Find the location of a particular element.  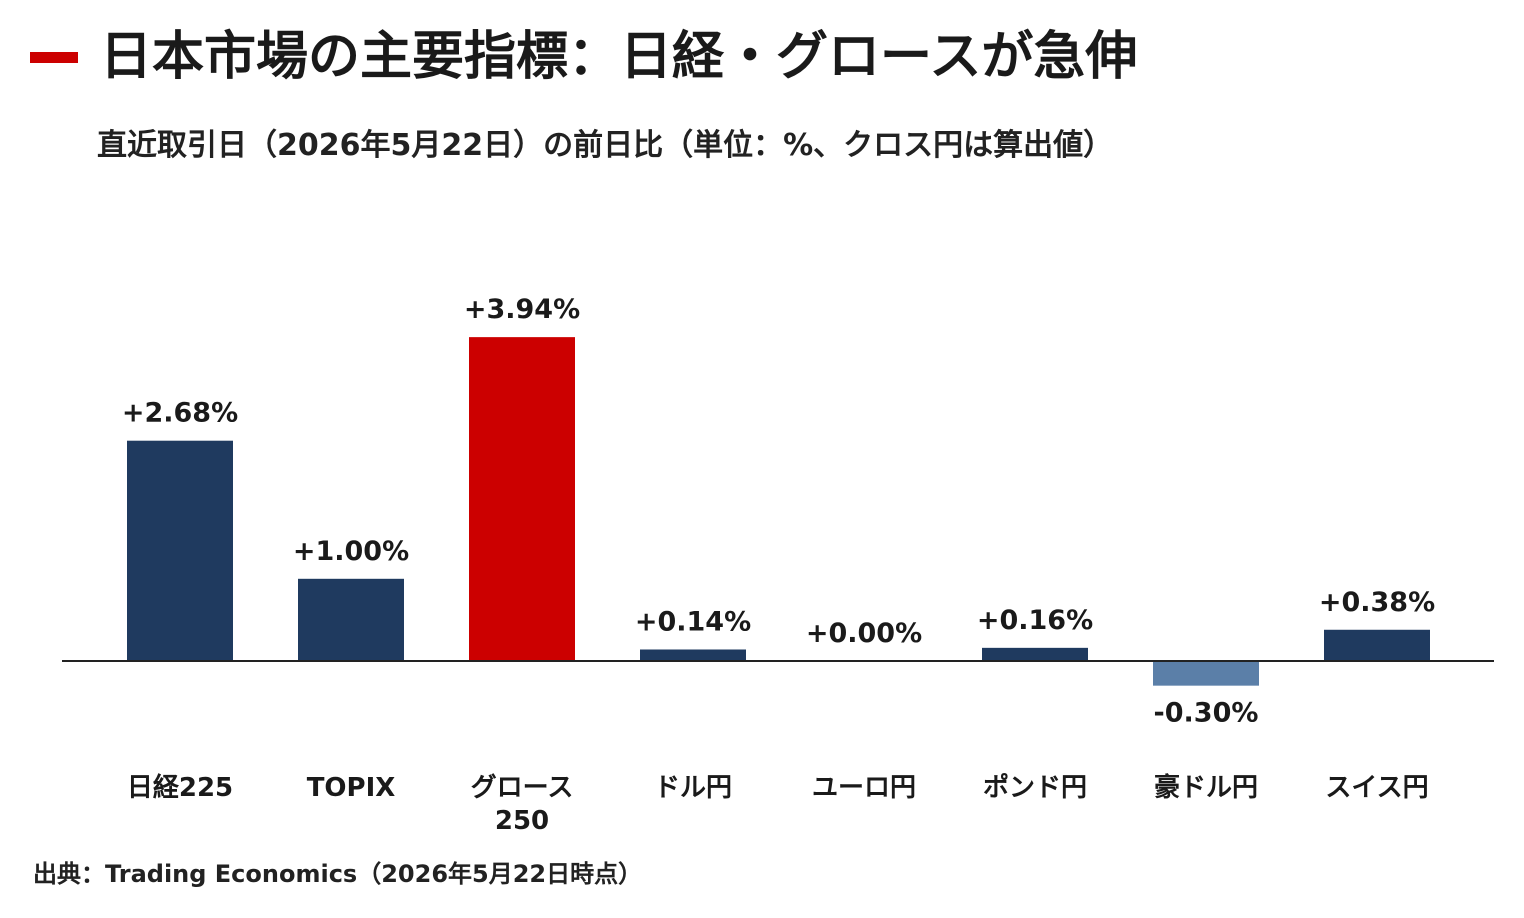

source-note: 出典：Trading Economics（2026年5月22日時点） is located at coordinates (338, 874).